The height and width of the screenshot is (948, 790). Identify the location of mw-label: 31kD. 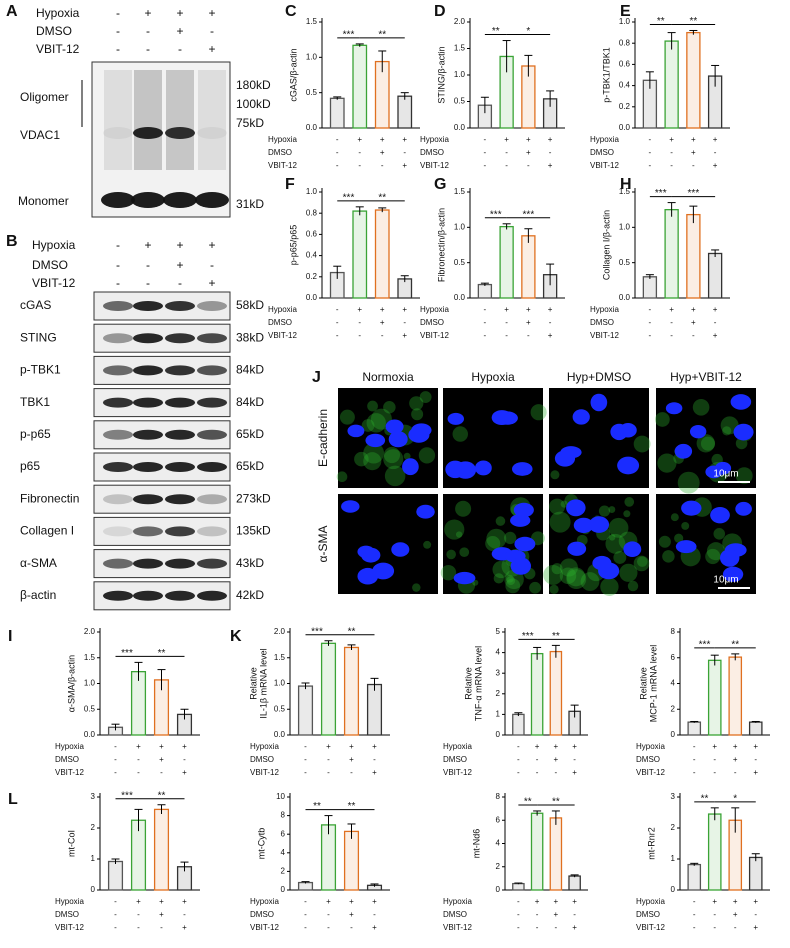
(250, 204).